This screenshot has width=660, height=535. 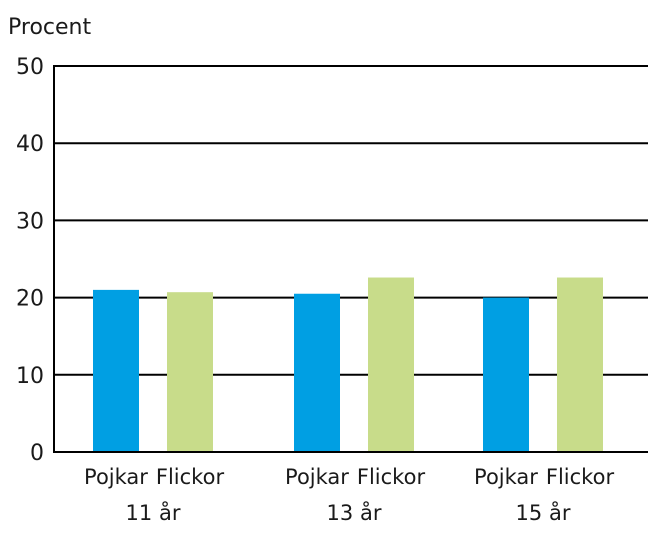 I want to click on group-label: 15 år, so click(x=543, y=512).